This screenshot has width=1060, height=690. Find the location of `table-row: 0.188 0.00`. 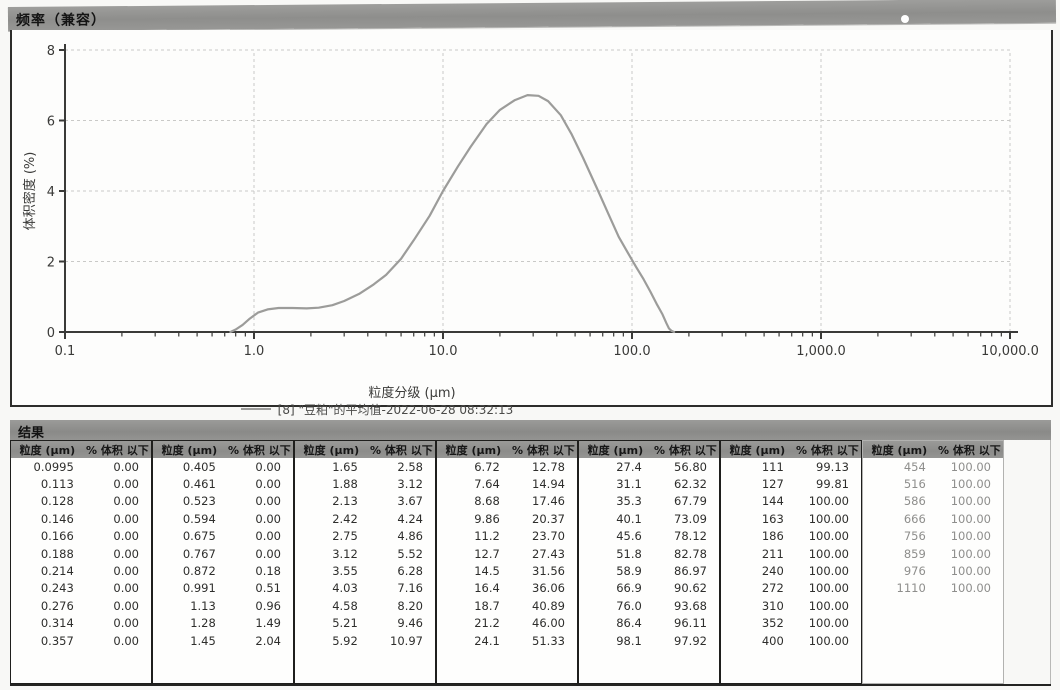

table-row: 0.188 0.00 is located at coordinates (81, 553).